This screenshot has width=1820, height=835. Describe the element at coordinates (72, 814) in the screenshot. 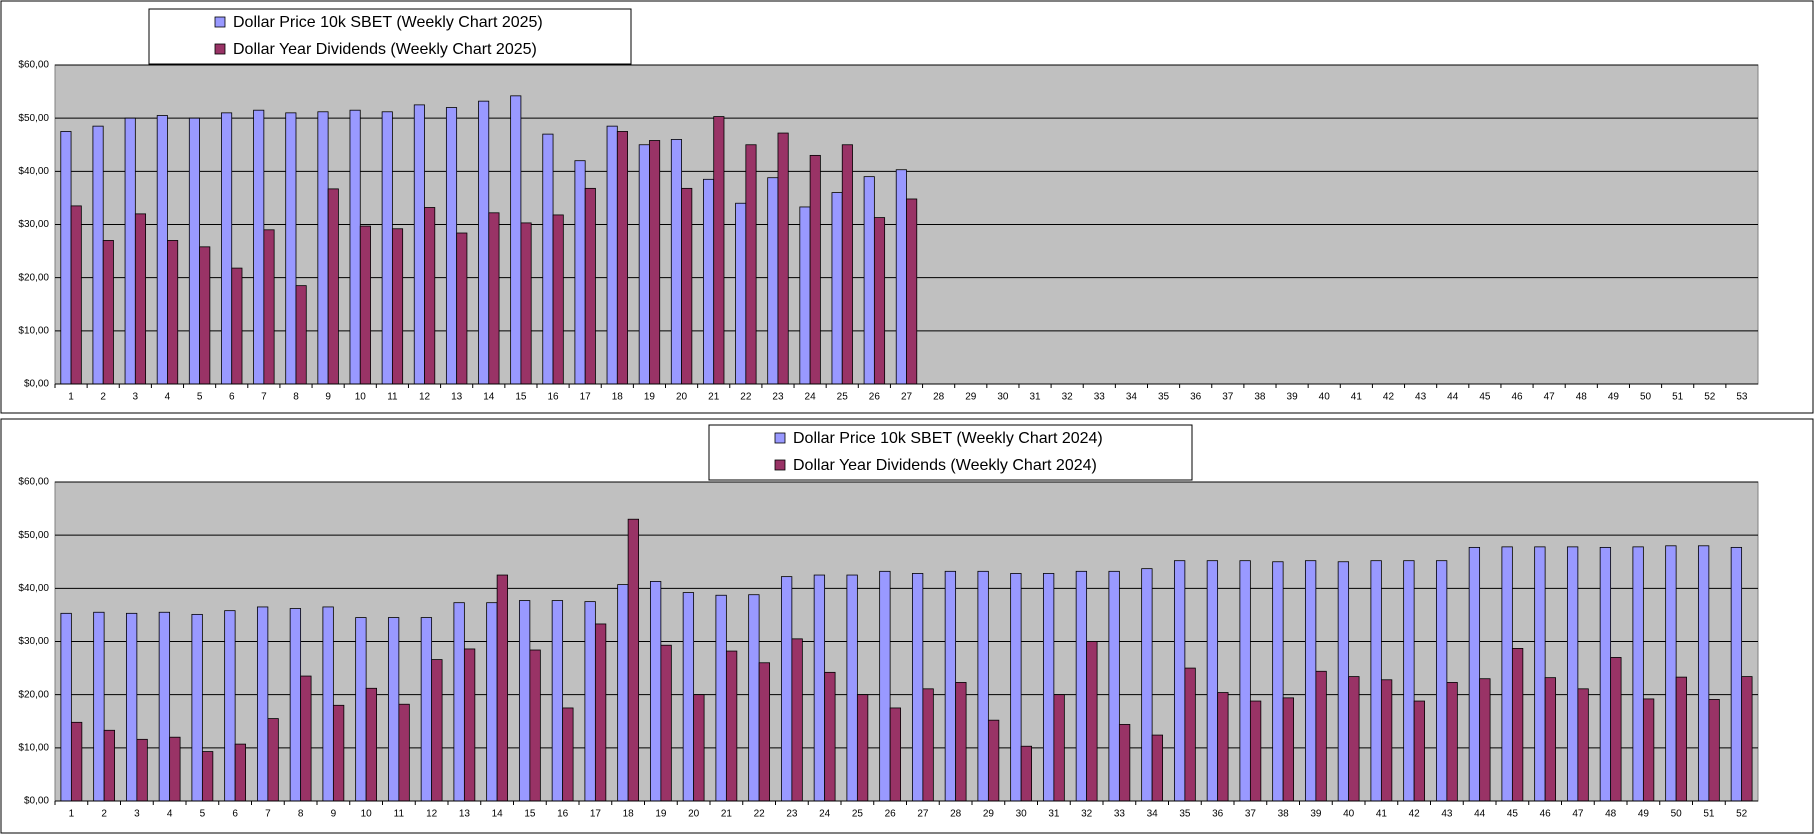

I see `x-tick-label: 1` at that location.